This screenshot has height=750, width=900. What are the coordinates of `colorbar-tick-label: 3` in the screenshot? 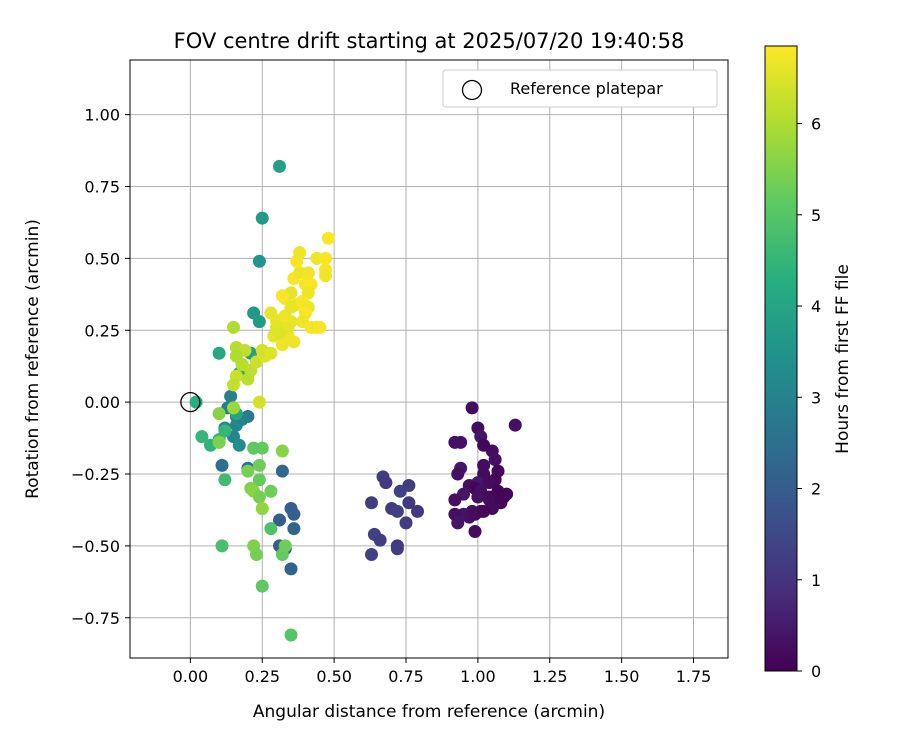 It's located at (816, 397).